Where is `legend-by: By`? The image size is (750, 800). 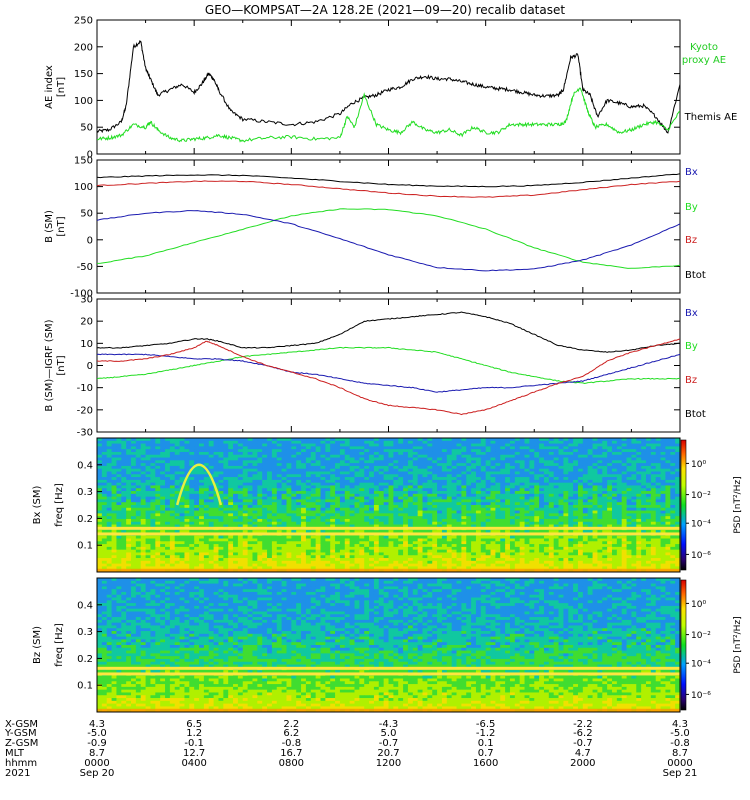 legend-by: By is located at coordinates (691, 207).